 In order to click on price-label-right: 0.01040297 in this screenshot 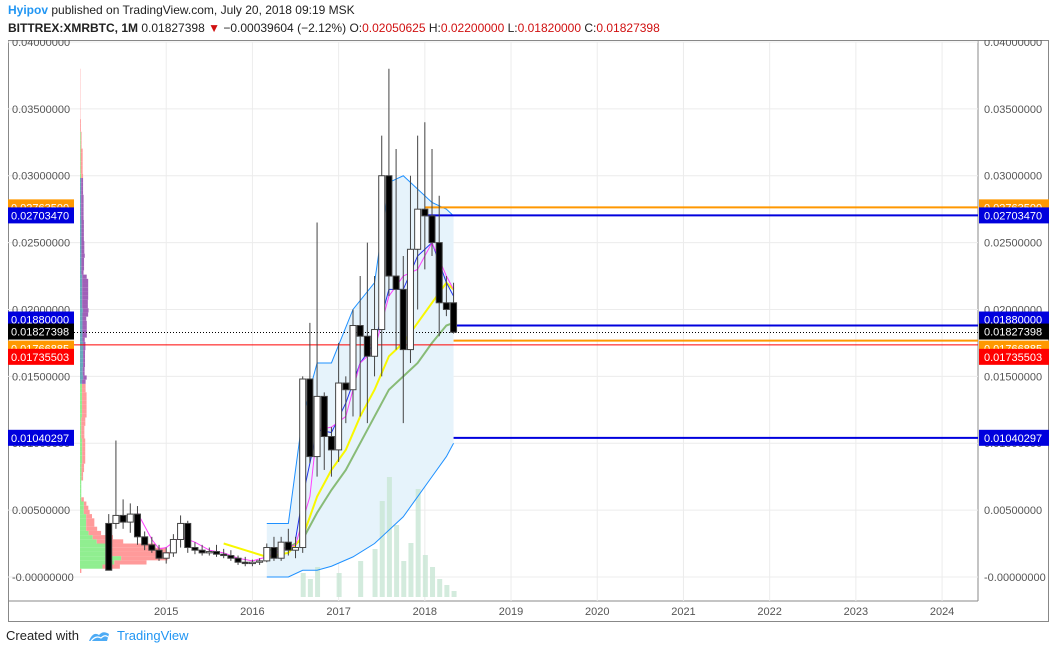, I will do `click(1013, 439)`.